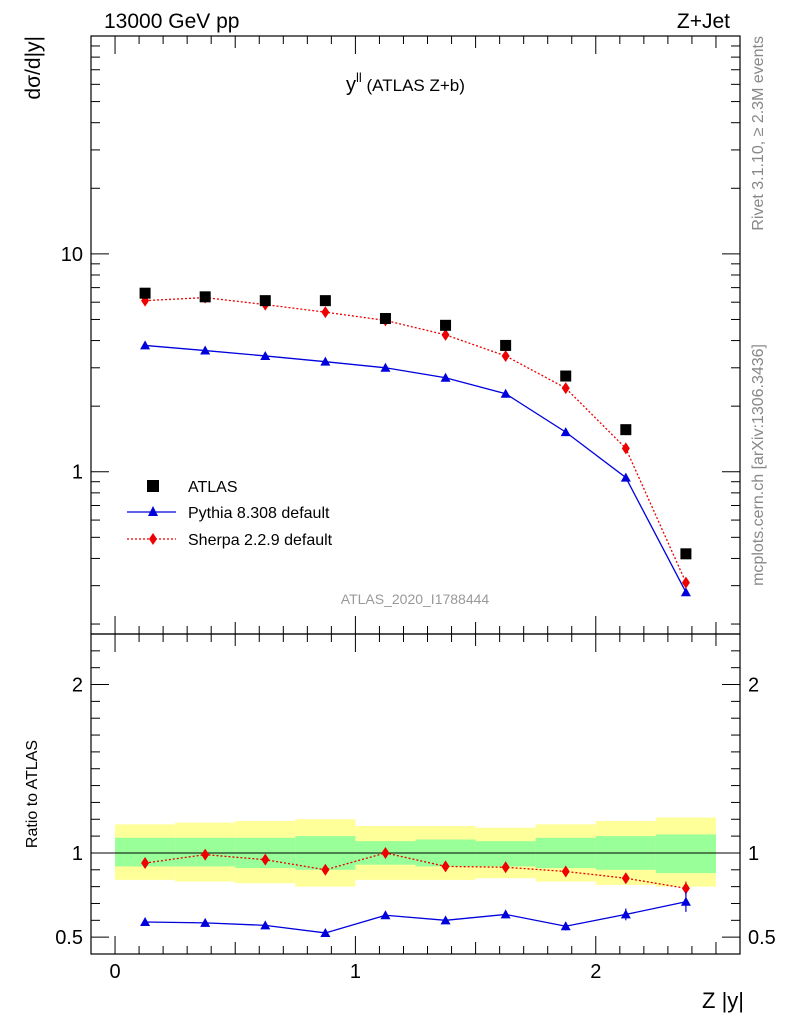  Describe the element at coordinates (758, 133) in the screenshot. I see `rivet-version-label: Rivet 3.1.10, ≥ 2.3M events` at that location.